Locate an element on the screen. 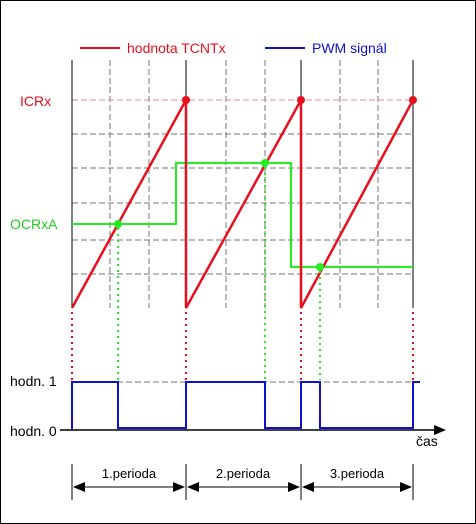  ocr-level-line is located at coordinates (242, 215).